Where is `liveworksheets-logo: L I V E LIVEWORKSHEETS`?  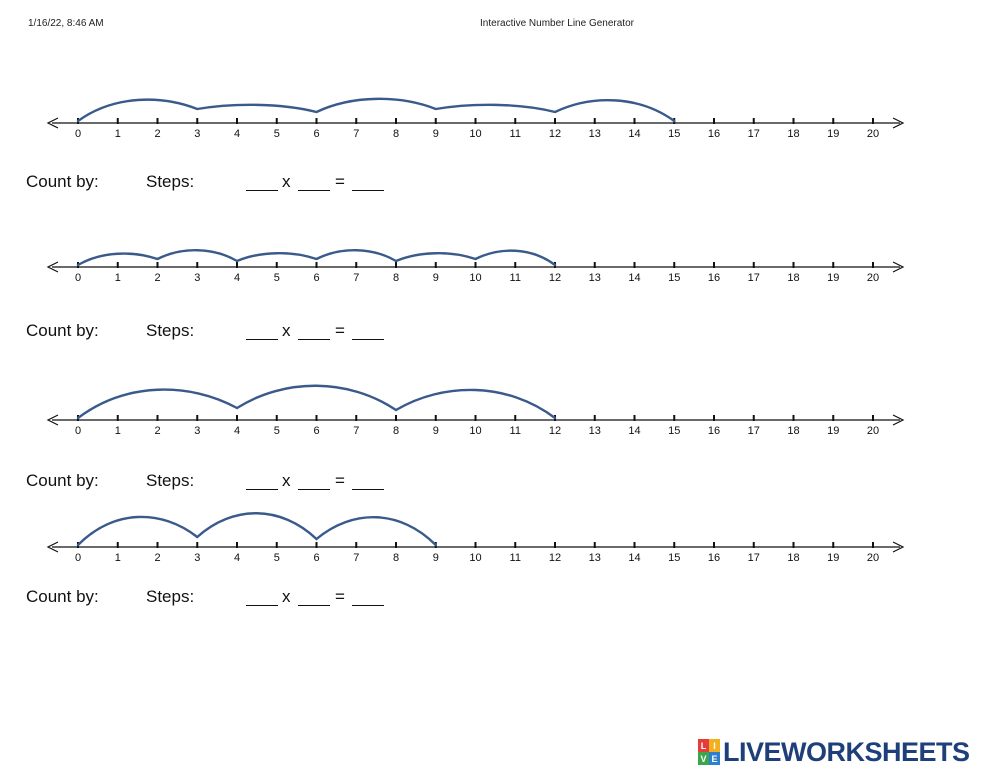
liveworksheets-logo: L I V E LIVEWORKSHEETS is located at coordinates (834, 752).